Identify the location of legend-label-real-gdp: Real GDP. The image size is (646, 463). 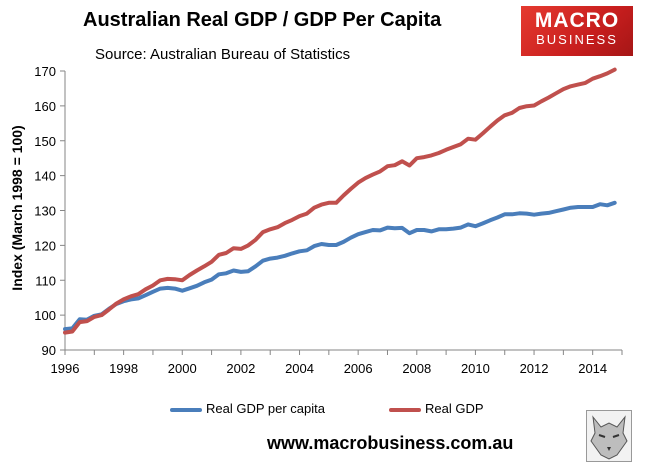
(454, 408).